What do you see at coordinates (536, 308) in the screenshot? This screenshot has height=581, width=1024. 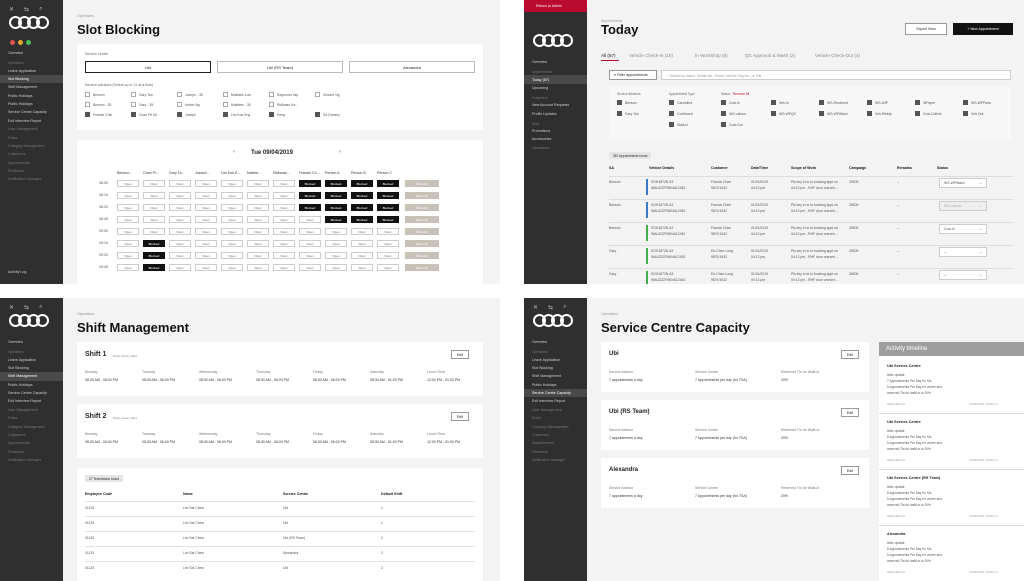 I see `close-icon: ✕` at bounding box center [536, 308].